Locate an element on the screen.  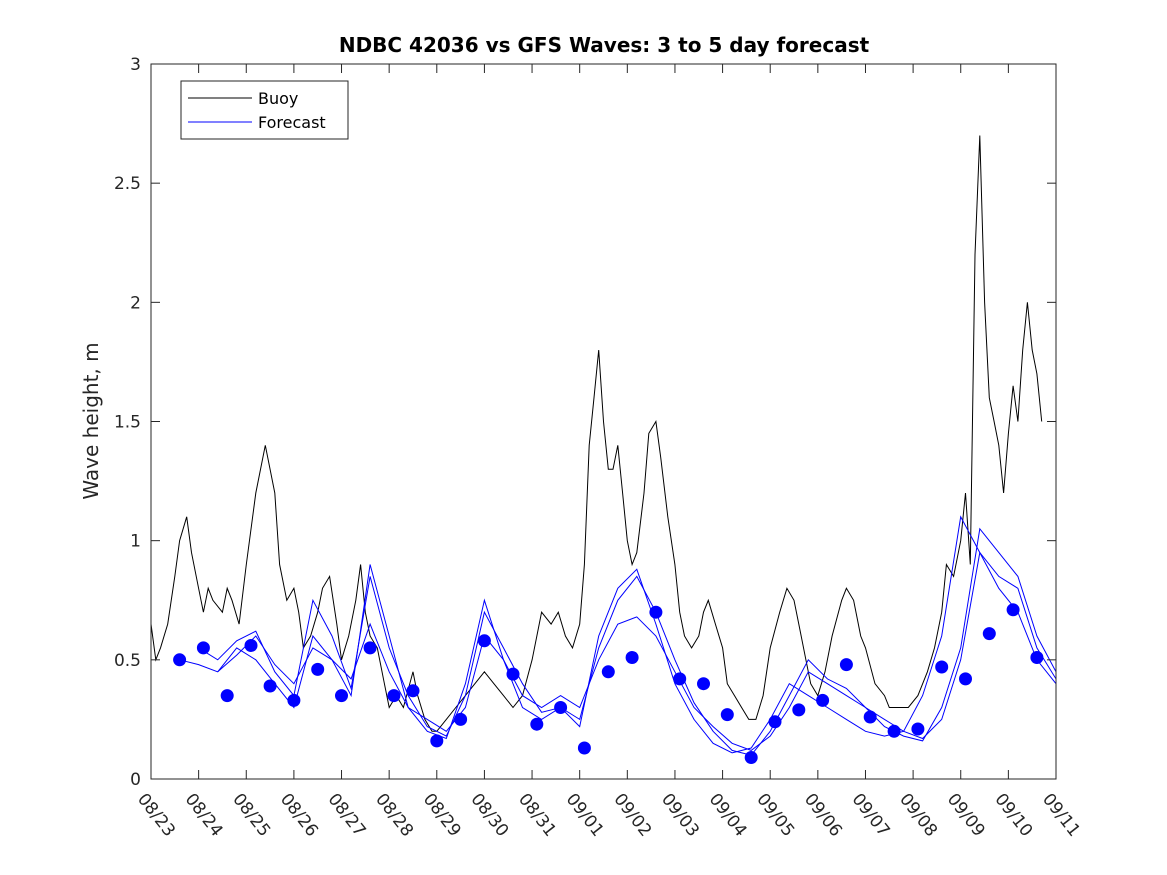
x-tick-label: 09/06 is located at coordinates (823, 815).